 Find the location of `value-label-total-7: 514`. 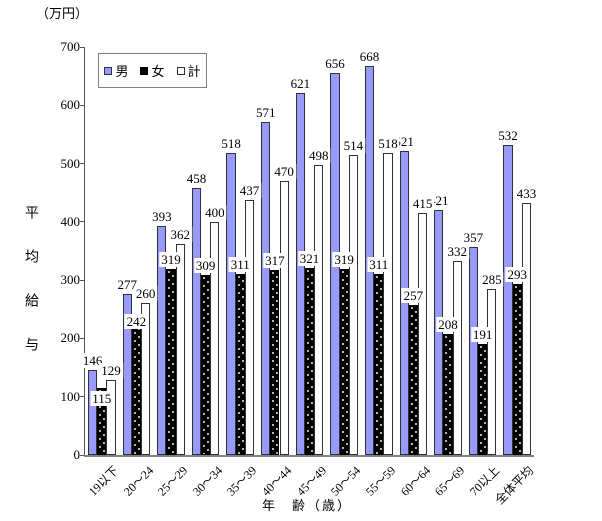

value-label-total-7: 514 is located at coordinates (353, 146).